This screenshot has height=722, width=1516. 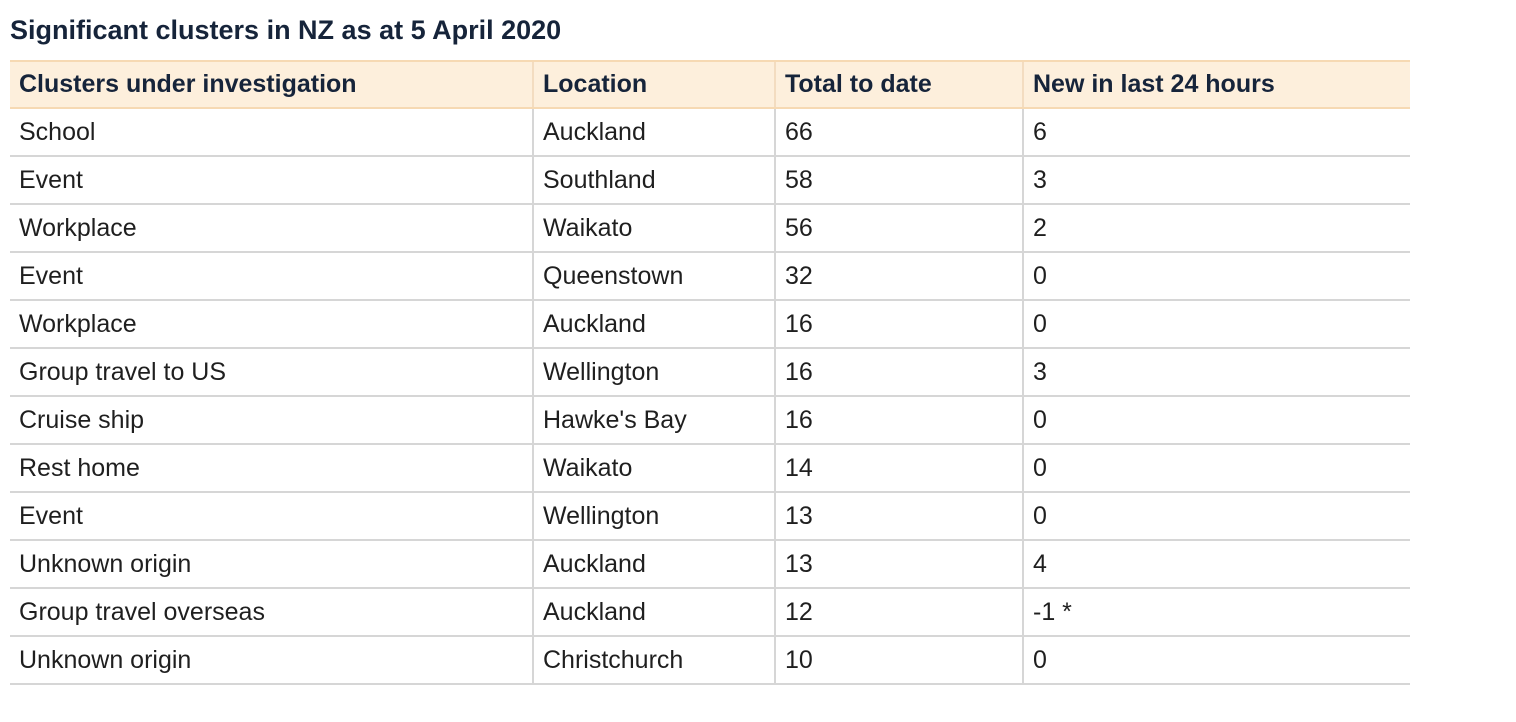 What do you see at coordinates (271, 420) in the screenshot?
I see `cell-cluster: Cruise ship` at bounding box center [271, 420].